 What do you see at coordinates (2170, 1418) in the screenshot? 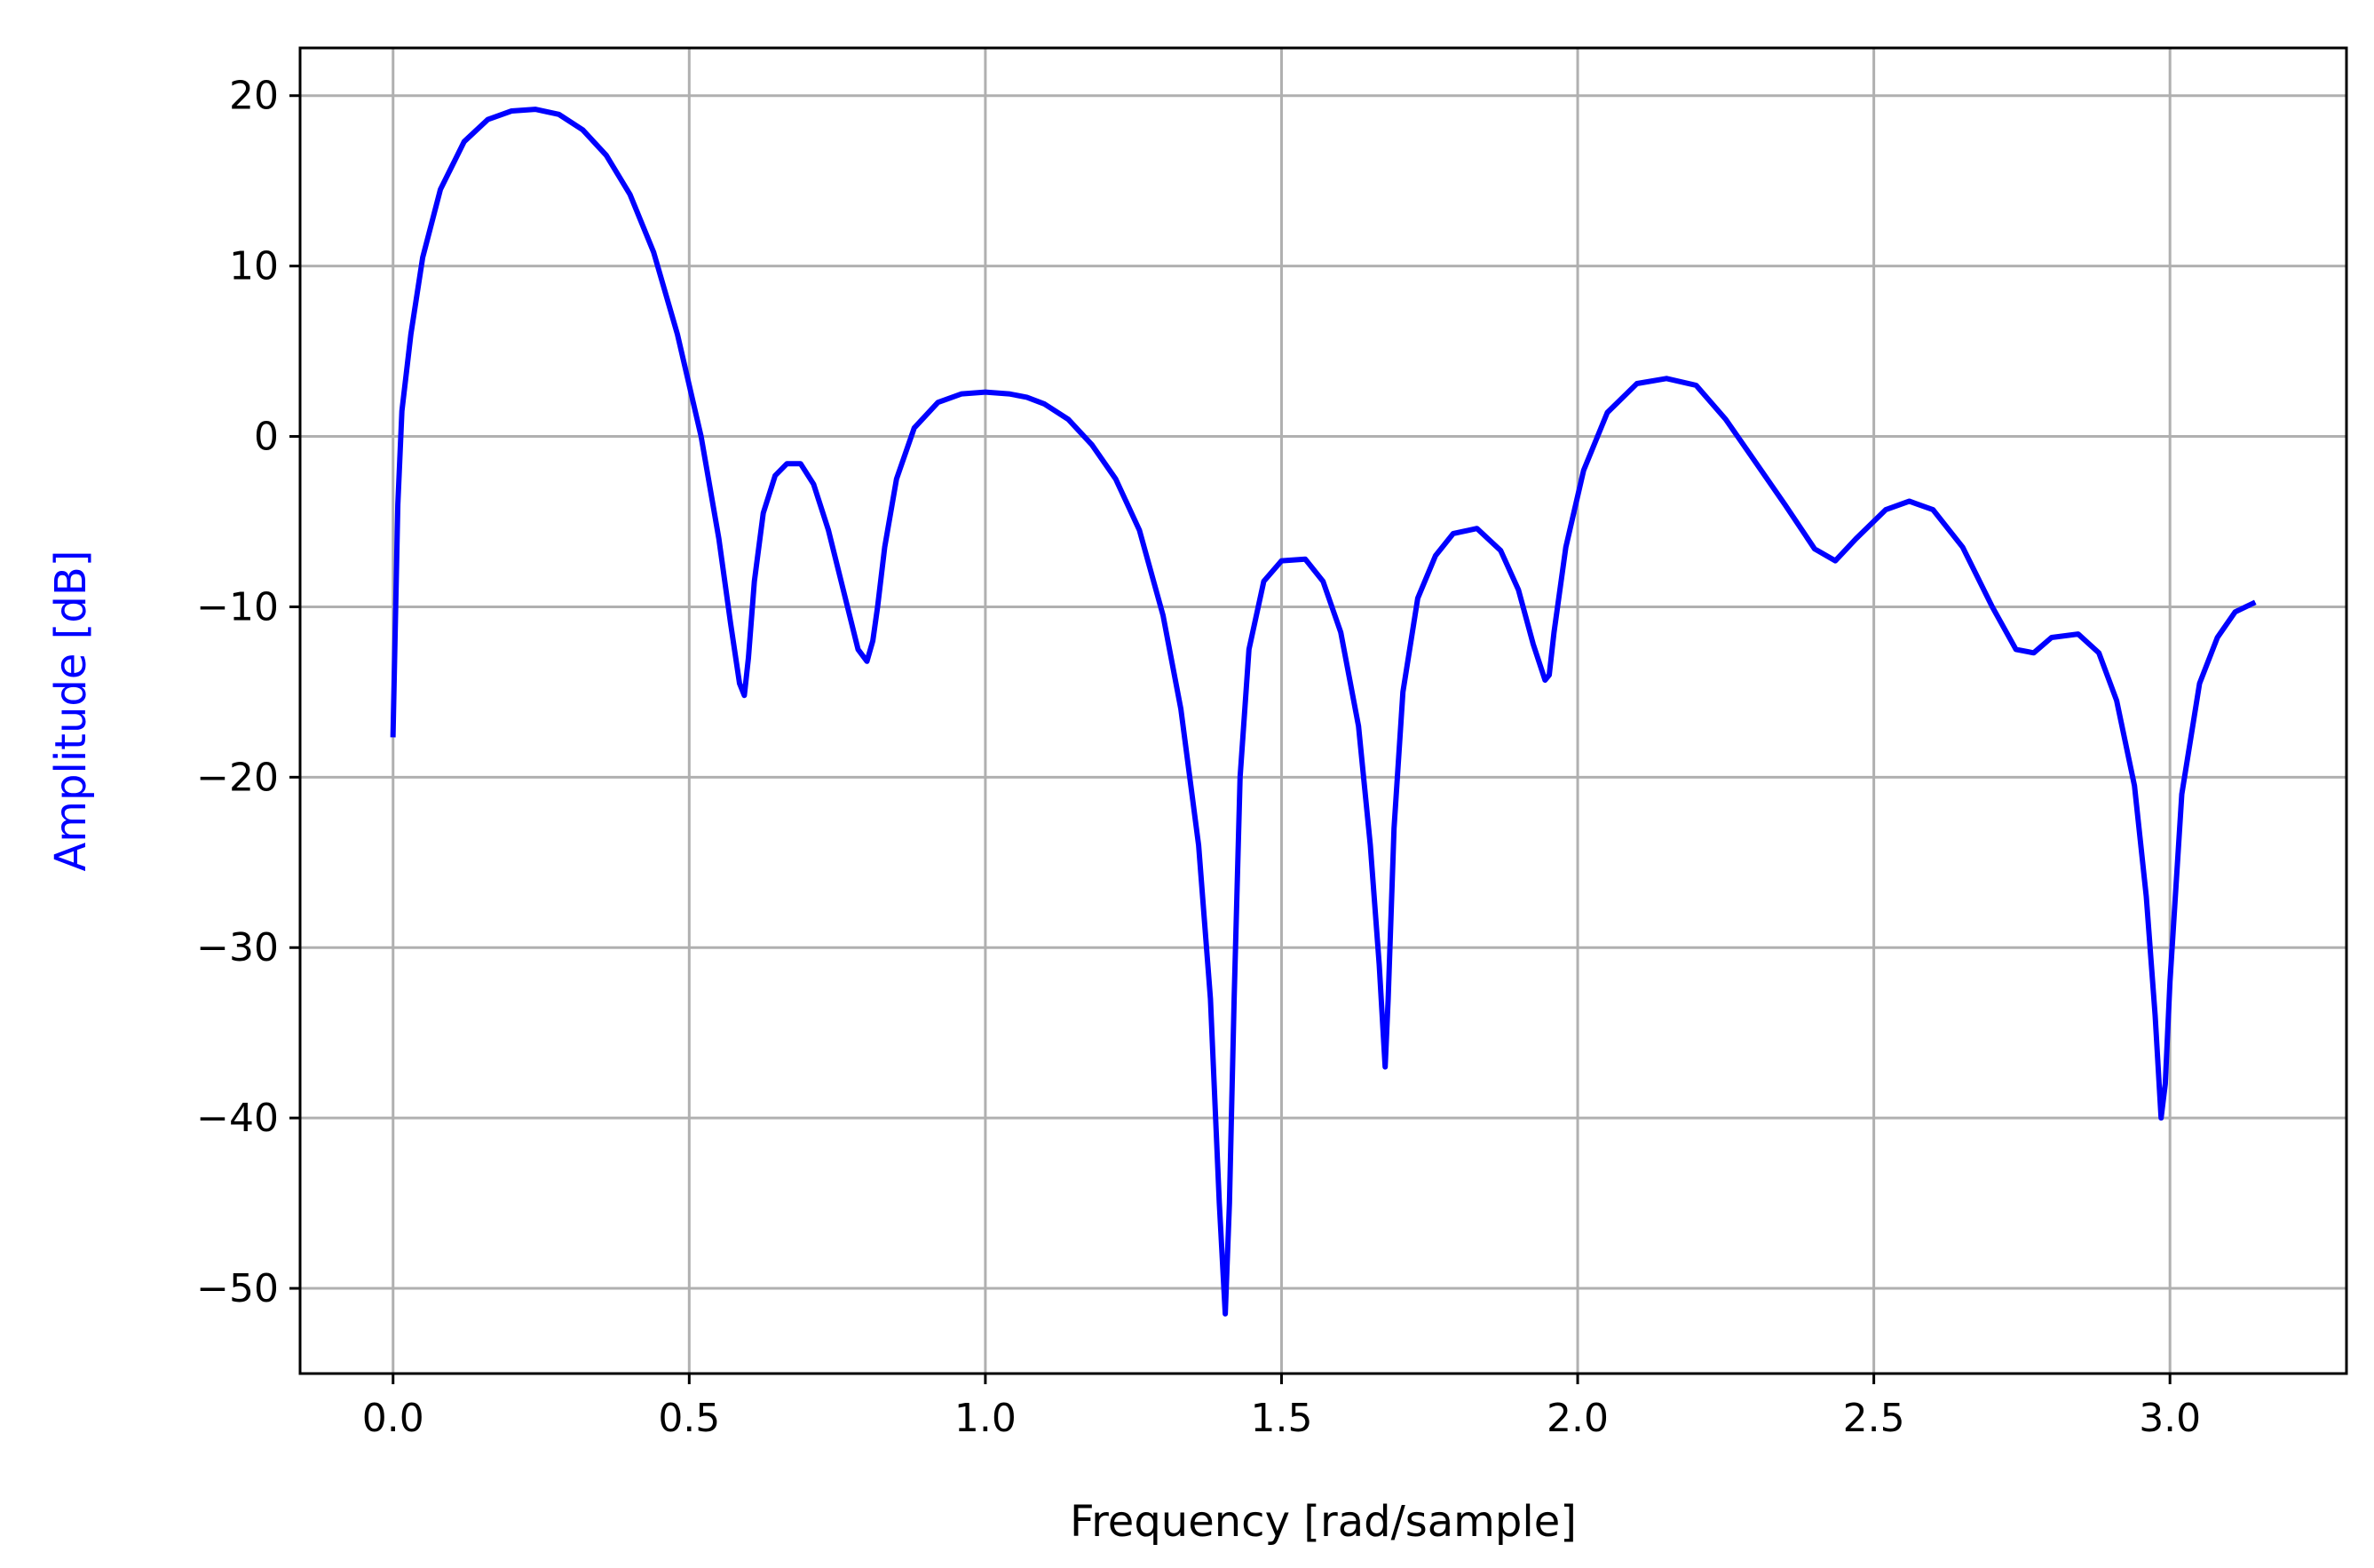
I see `x-tick-label: 3.0` at bounding box center [2170, 1418].